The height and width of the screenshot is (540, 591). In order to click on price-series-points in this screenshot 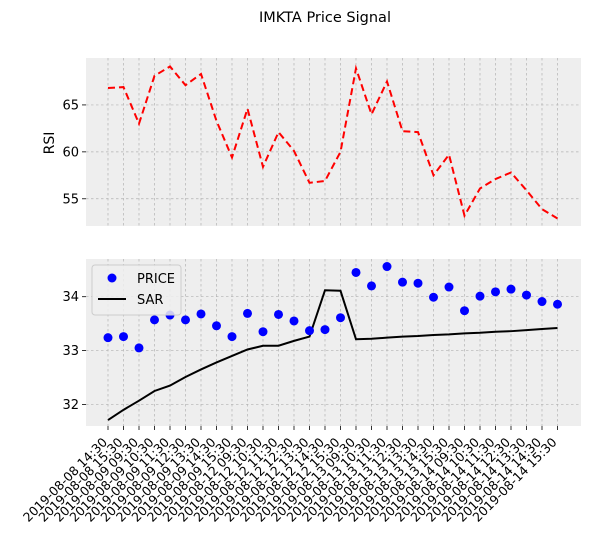, I will do `click(332, 307)`.